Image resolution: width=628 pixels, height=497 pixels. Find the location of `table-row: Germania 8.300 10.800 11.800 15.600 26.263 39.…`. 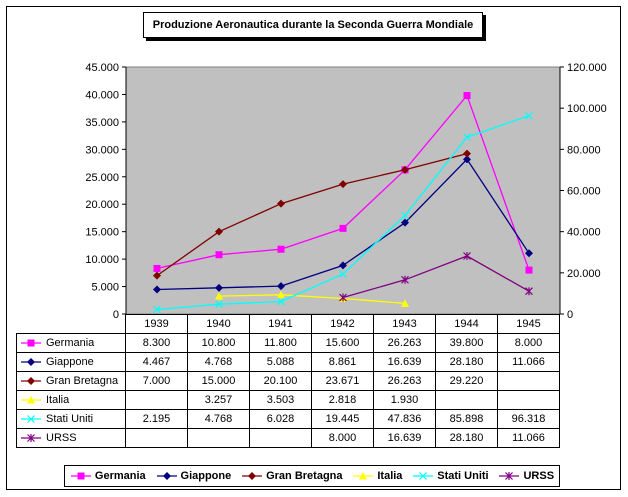

table-row: Germania 8.300 10.800 11.800 15.600 26.263 39.… is located at coordinates (288, 343).